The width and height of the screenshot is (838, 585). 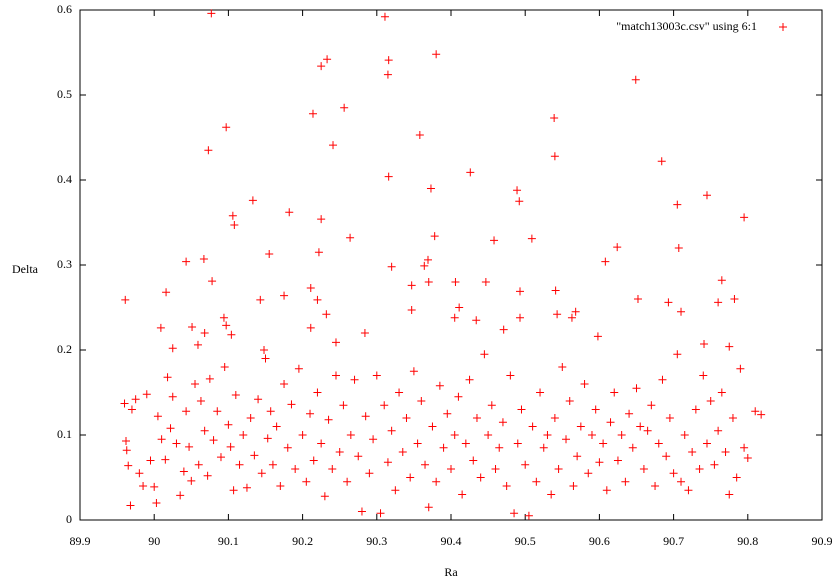 What do you see at coordinates (64, 94) in the screenshot?
I see `y-tick-label: 0.5` at bounding box center [64, 94].